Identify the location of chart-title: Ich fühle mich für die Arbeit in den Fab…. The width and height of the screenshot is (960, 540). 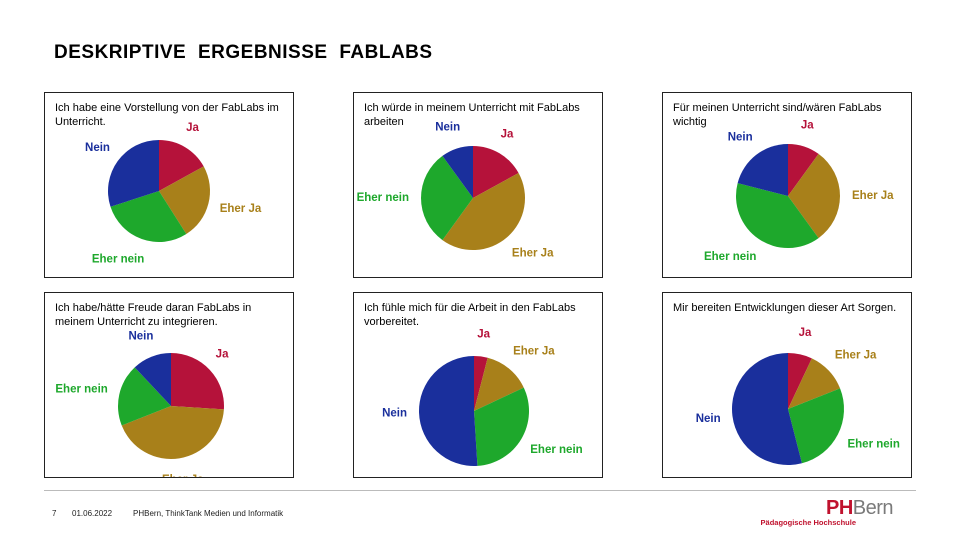
(470, 315).